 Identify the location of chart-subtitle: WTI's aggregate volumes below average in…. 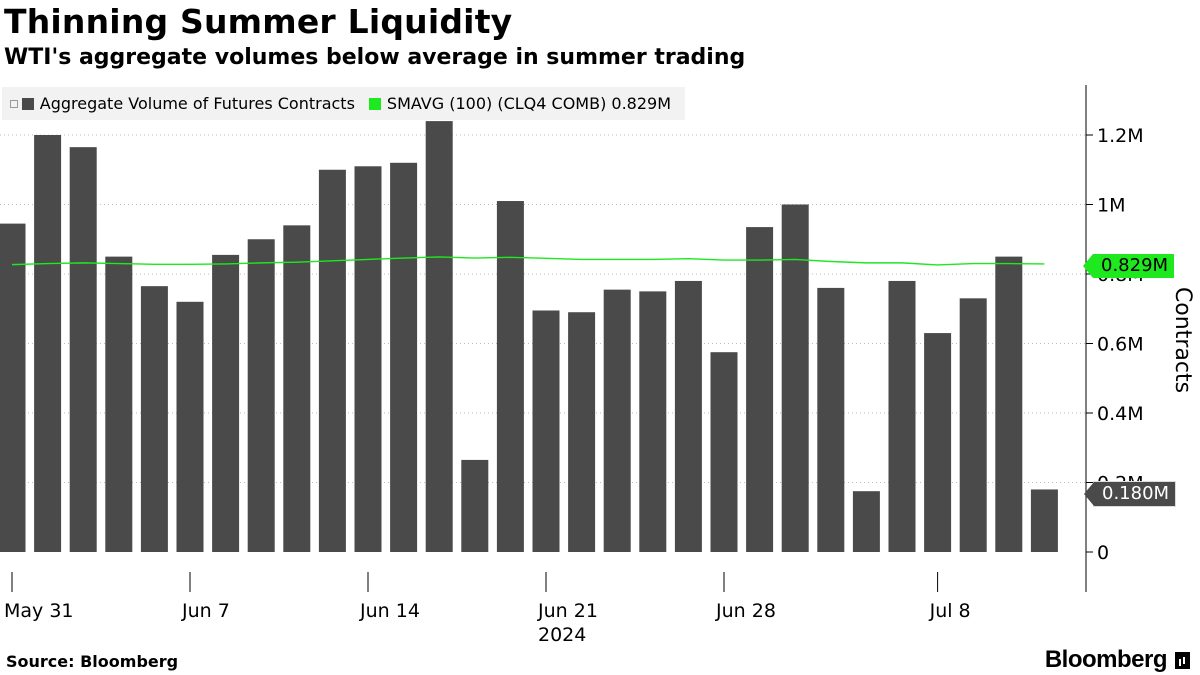
(375, 57).